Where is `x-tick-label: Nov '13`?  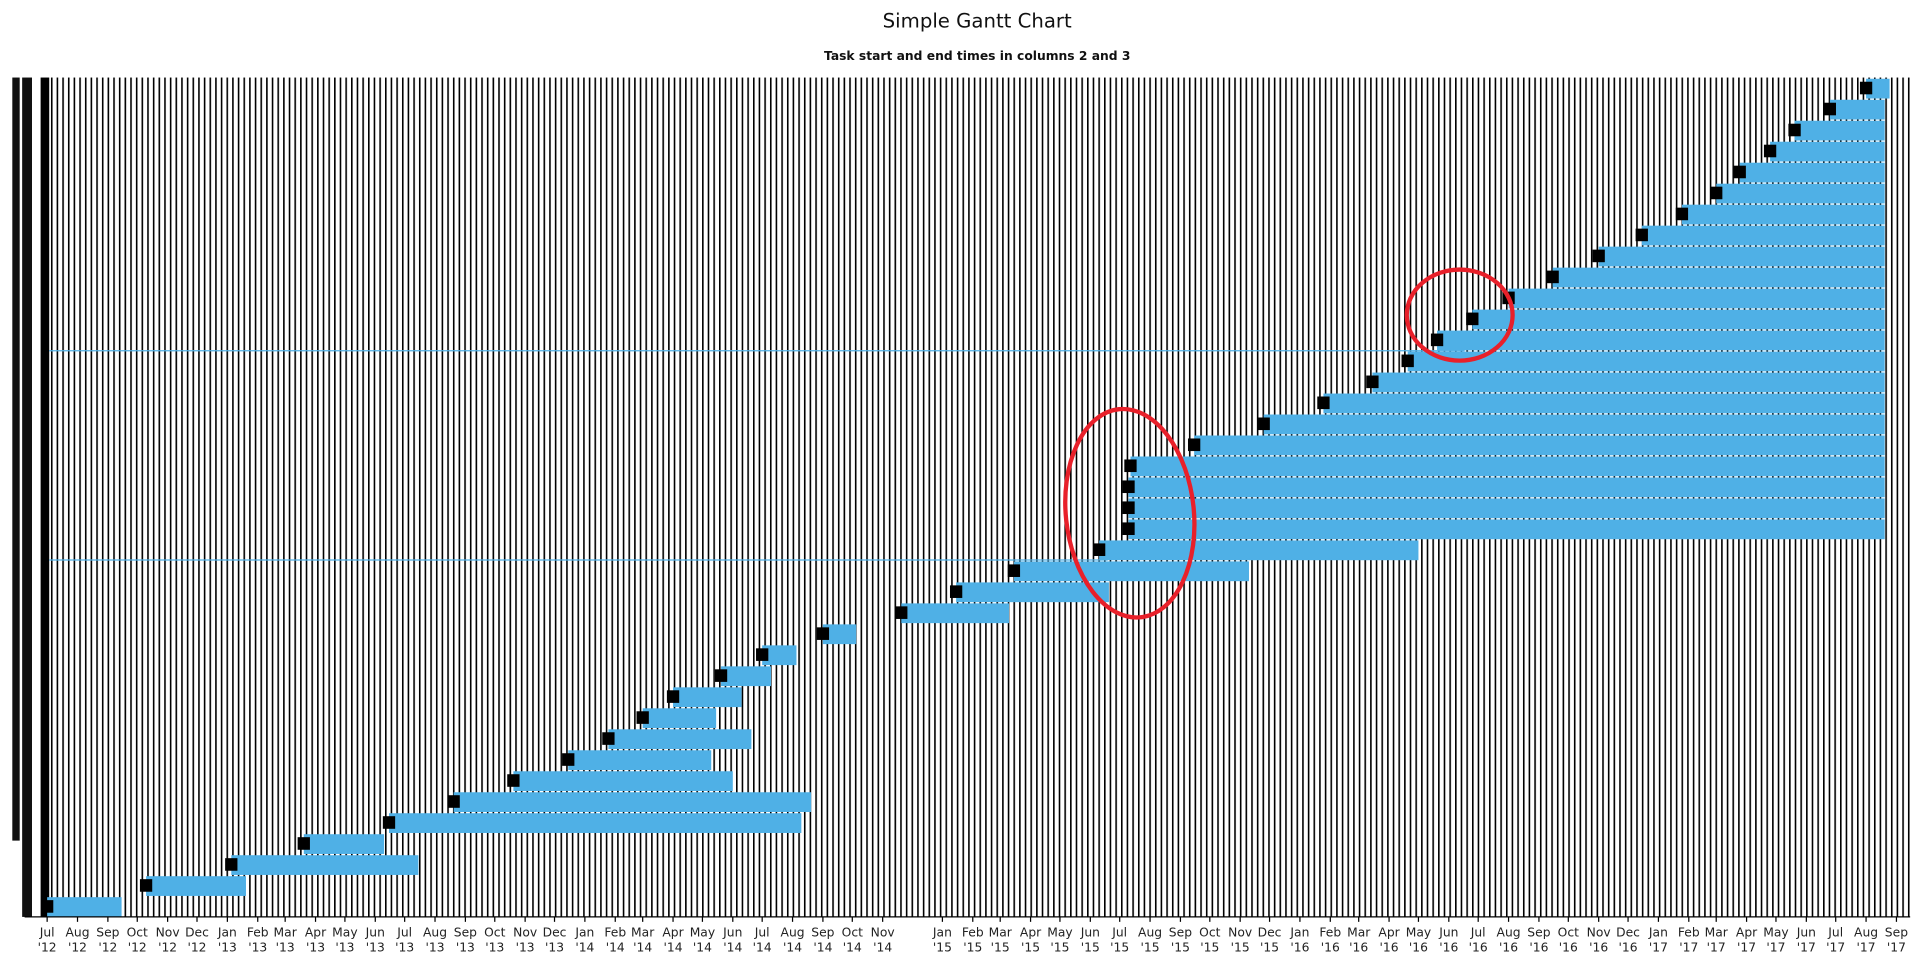
x-tick-label: Nov '13 is located at coordinates (525, 941).